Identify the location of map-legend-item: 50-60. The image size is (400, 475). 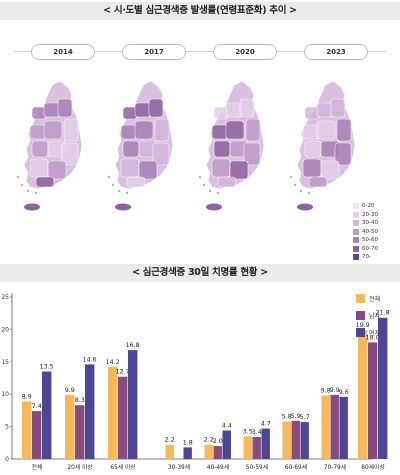
(365, 240).